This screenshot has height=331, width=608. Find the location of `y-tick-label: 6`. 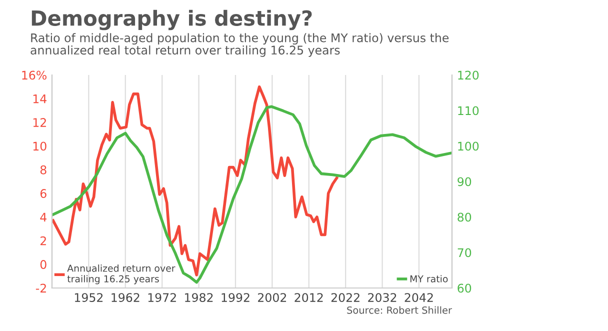

y-tick-label: 6 is located at coordinates (43, 193).